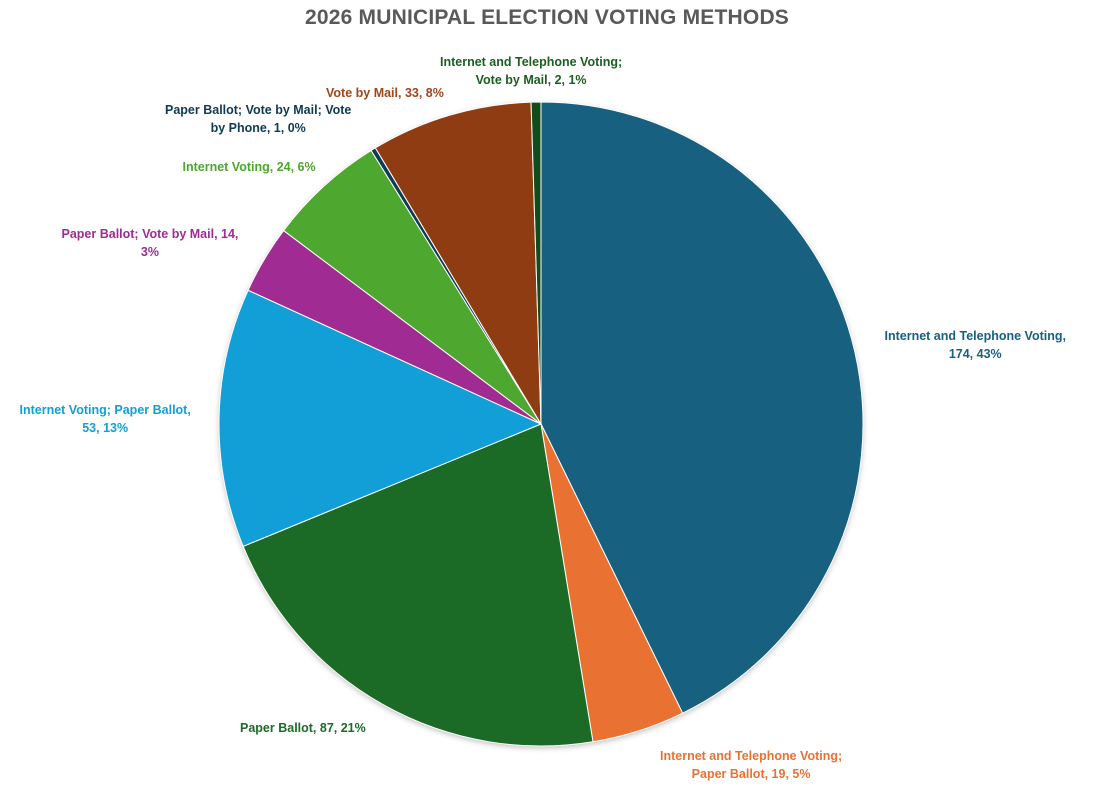  Describe the element at coordinates (531, 80) in the screenshot. I see `data-label-9-line-2: Vote by Mail, 2, 1%` at that location.